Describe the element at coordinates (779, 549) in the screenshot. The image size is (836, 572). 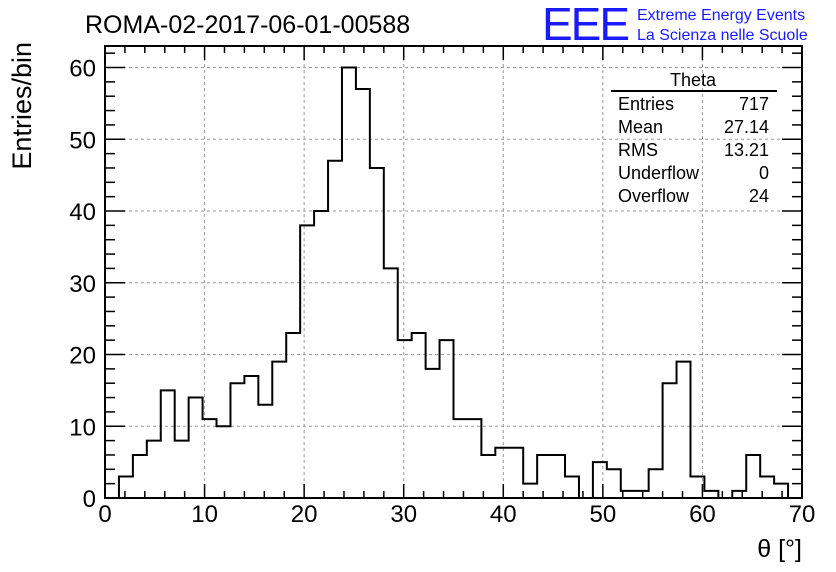
I see `x-axis-label: θ [°]` at that location.